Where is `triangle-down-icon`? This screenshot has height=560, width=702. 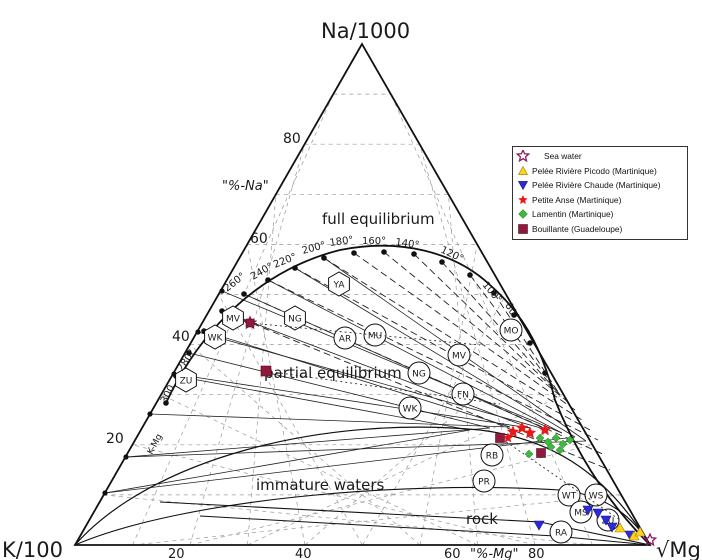
triangle-down-icon is located at coordinates (523, 185).